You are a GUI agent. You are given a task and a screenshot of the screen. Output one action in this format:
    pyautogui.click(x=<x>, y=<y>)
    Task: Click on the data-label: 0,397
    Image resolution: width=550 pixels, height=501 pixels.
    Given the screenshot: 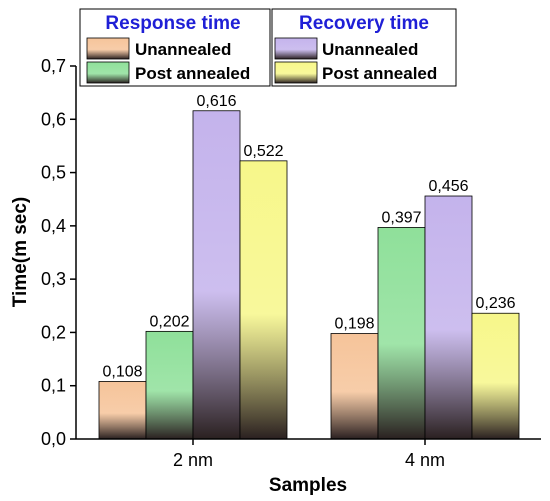 What is the action you would take?
    pyautogui.click(x=401, y=217)
    